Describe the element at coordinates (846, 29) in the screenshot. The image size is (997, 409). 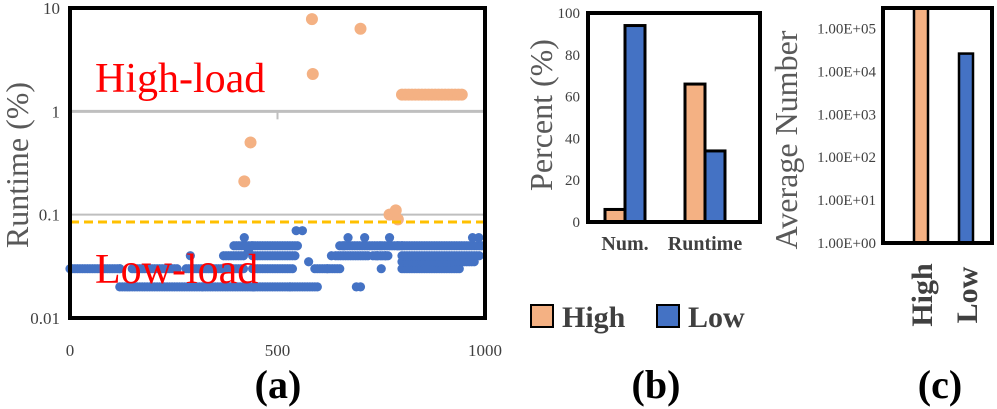
I see `y-tick-label: 1.00E+05` at that location.